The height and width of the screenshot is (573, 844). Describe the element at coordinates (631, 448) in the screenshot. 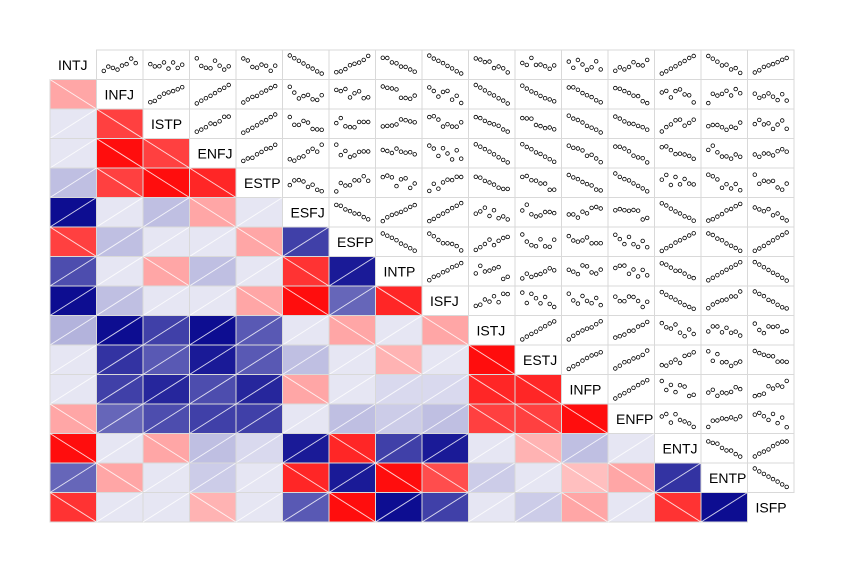

I see `shade-hatch-entj-enfp` at that location.